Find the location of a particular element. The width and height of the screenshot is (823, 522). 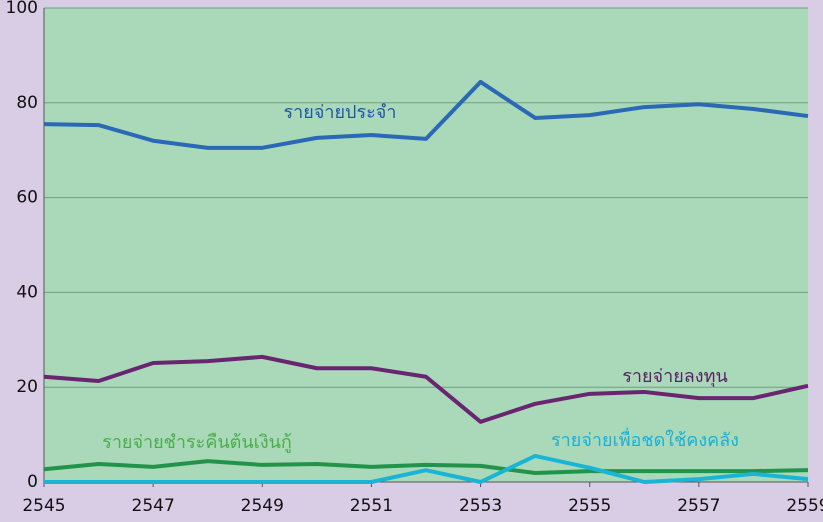

series-label: รายจ่ายชำระคืนต้นเงินกู้ is located at coordinates (197, 442).